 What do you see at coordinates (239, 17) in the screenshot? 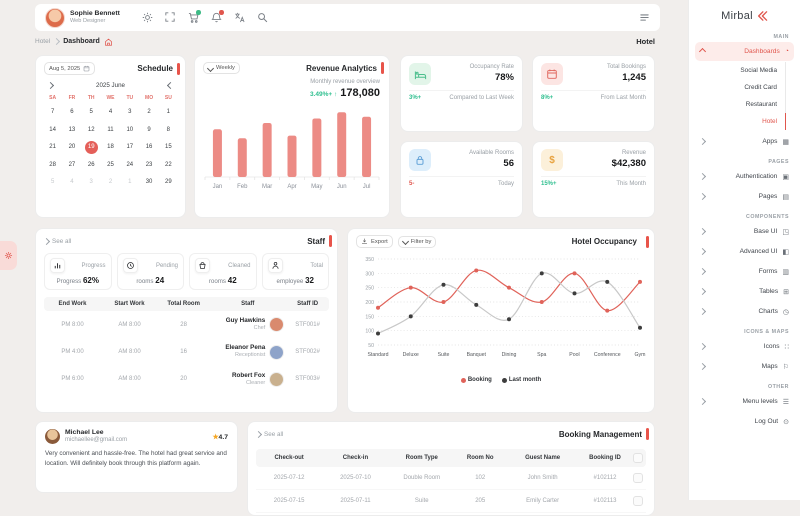
I see `translate-icon` at bounding box center [239, 17].